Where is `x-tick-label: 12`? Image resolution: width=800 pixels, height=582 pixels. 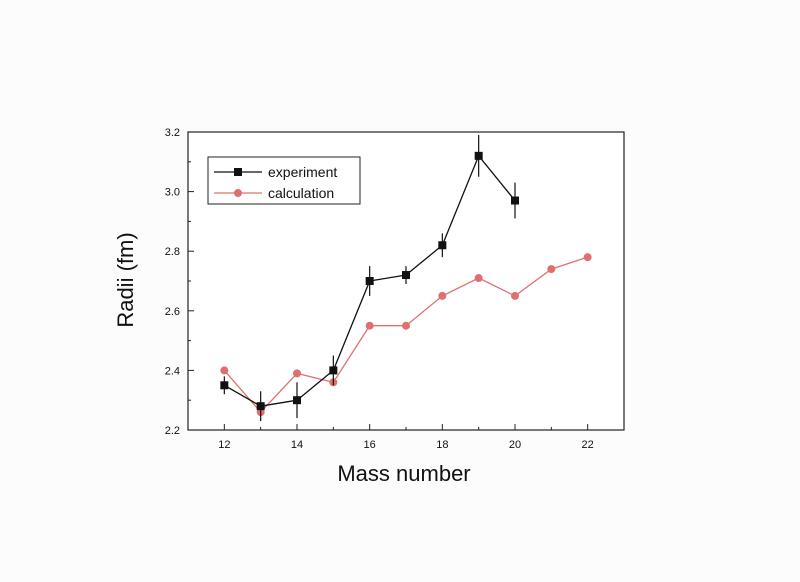
x-tick-label: 12 is located at coordinates (224, 445).